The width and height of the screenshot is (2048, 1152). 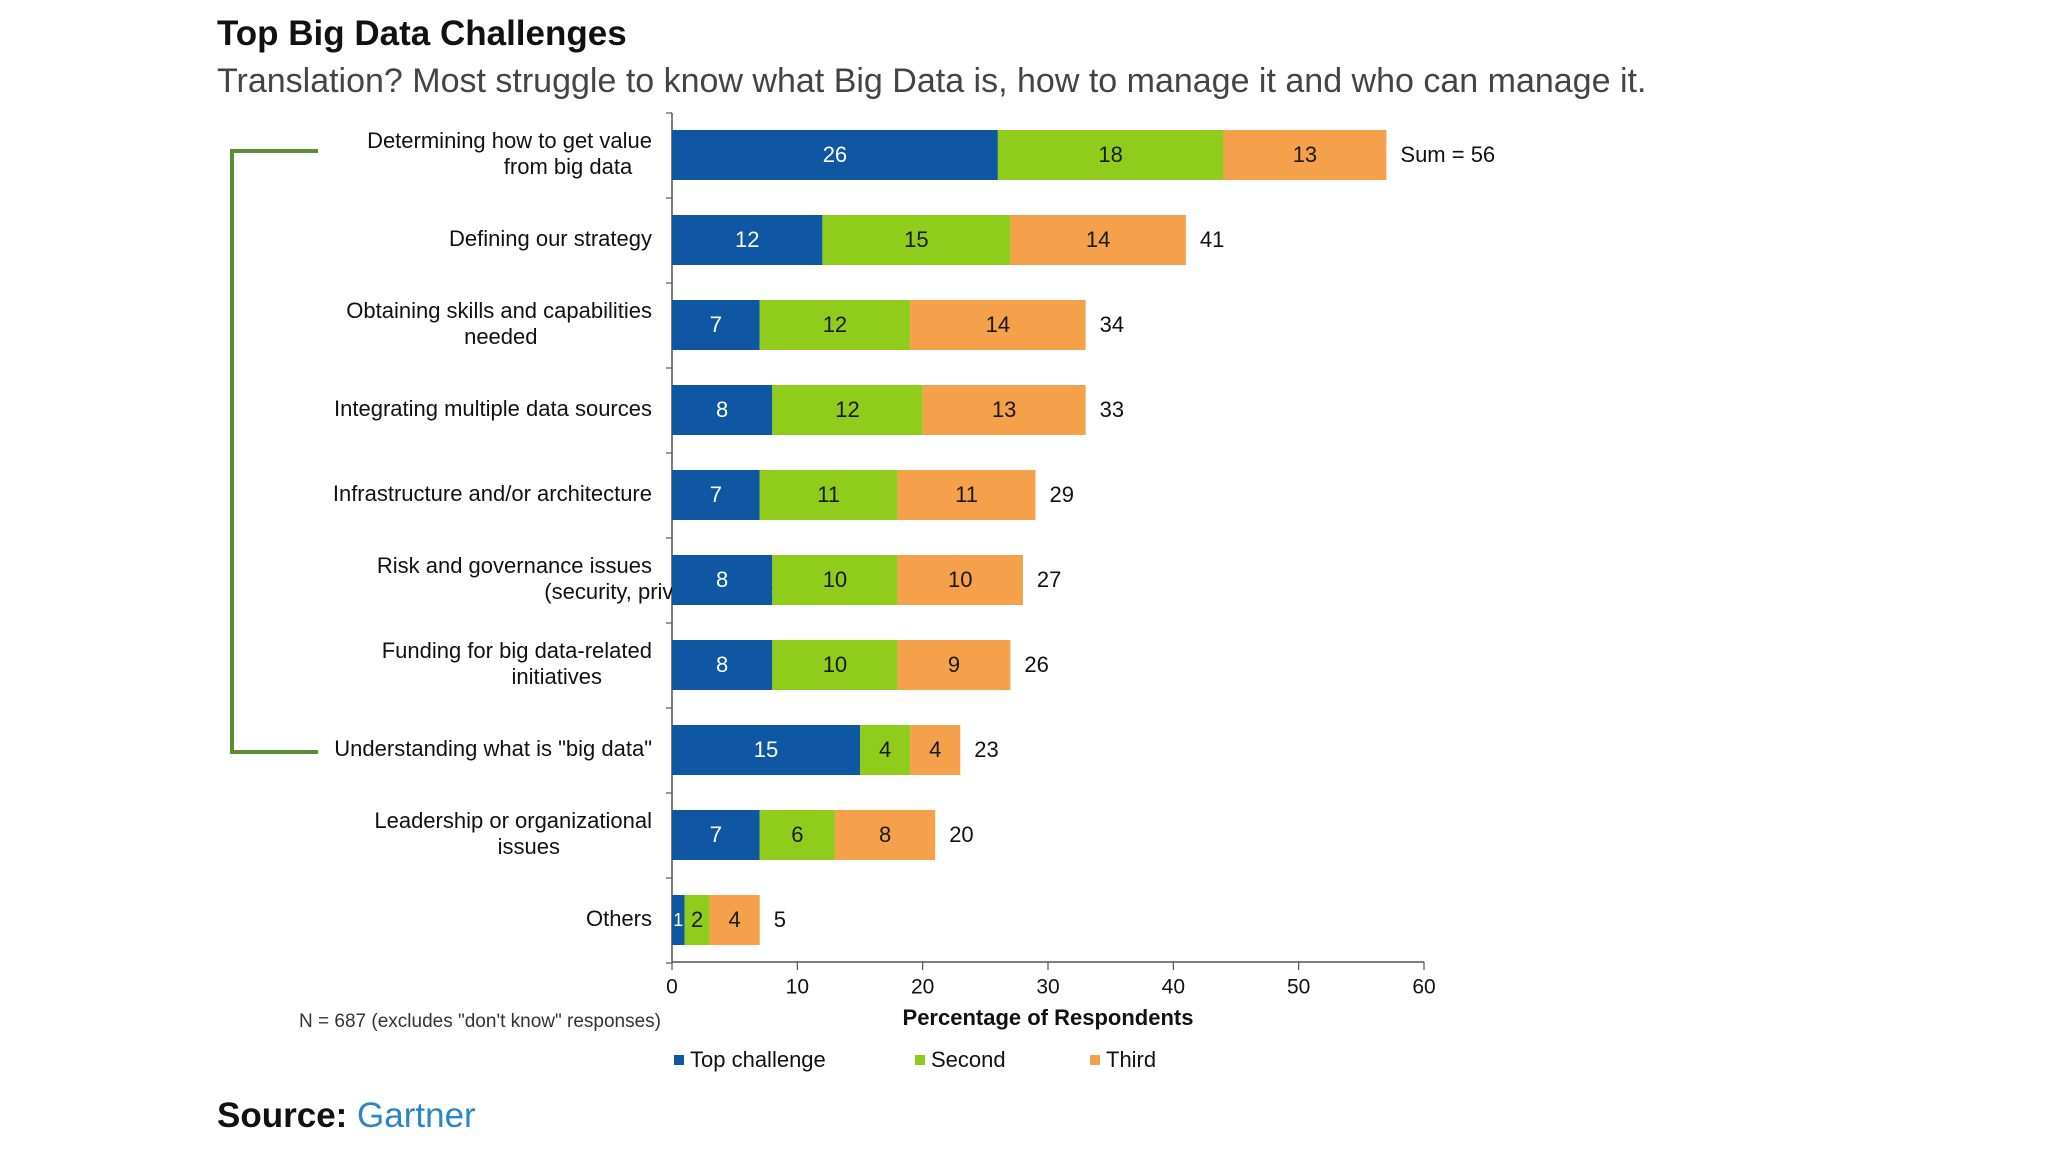 I want to click on total-label: 33, so click(x=1112, y=409).